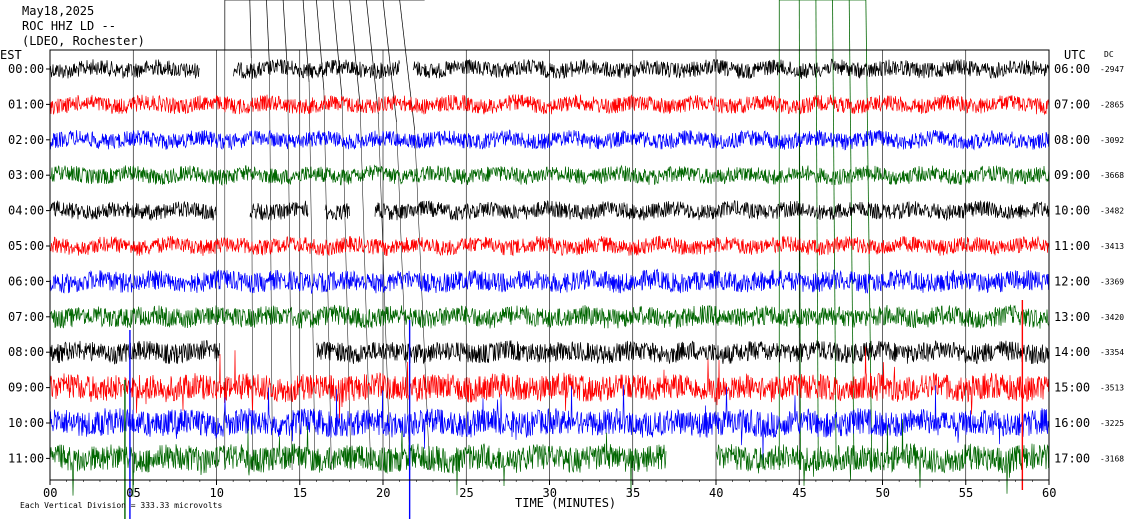 The image size is (1130, 519). What do you see at coordinates (1075, 55) in the screenshot?
I see `utc-axis-label: UTC` at bounding box center [1075, 55].